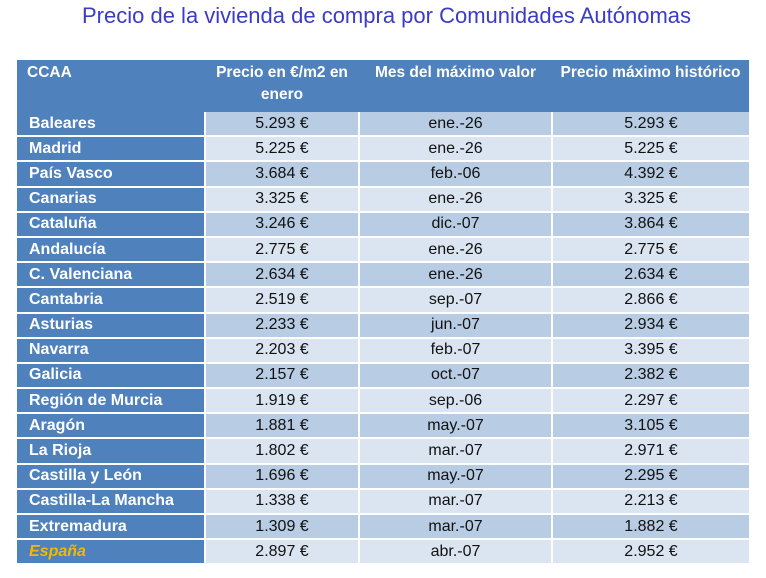 The image size is (766, 578). I want to click on precio-enero: 2.203 €, so click(282, 350).